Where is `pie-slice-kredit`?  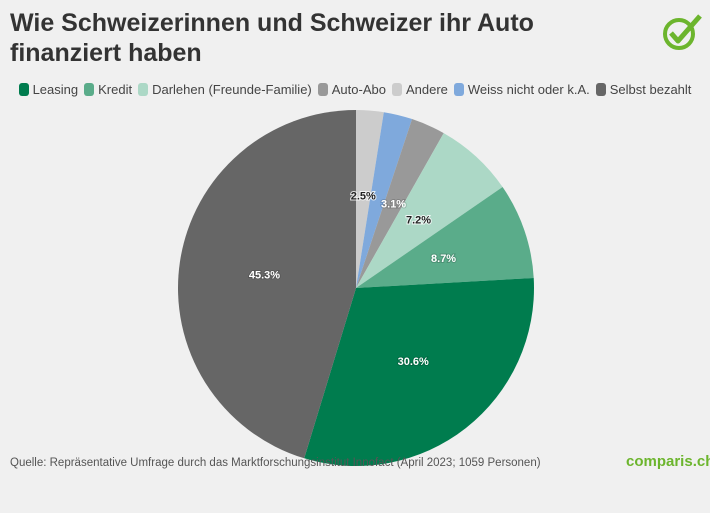
pie-slice-kredit is located at coordinates (445, 237).